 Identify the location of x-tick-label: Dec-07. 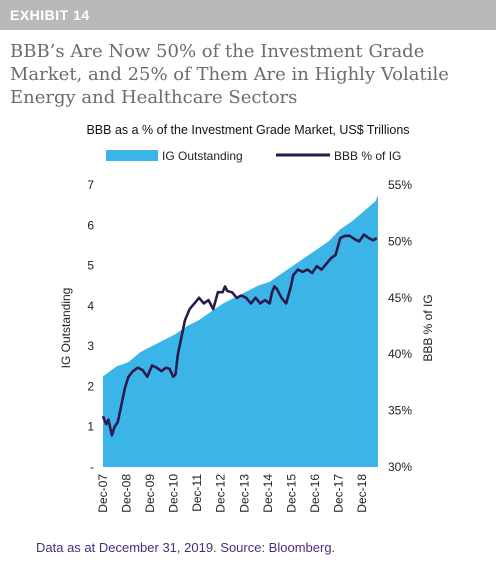
(103, 493).